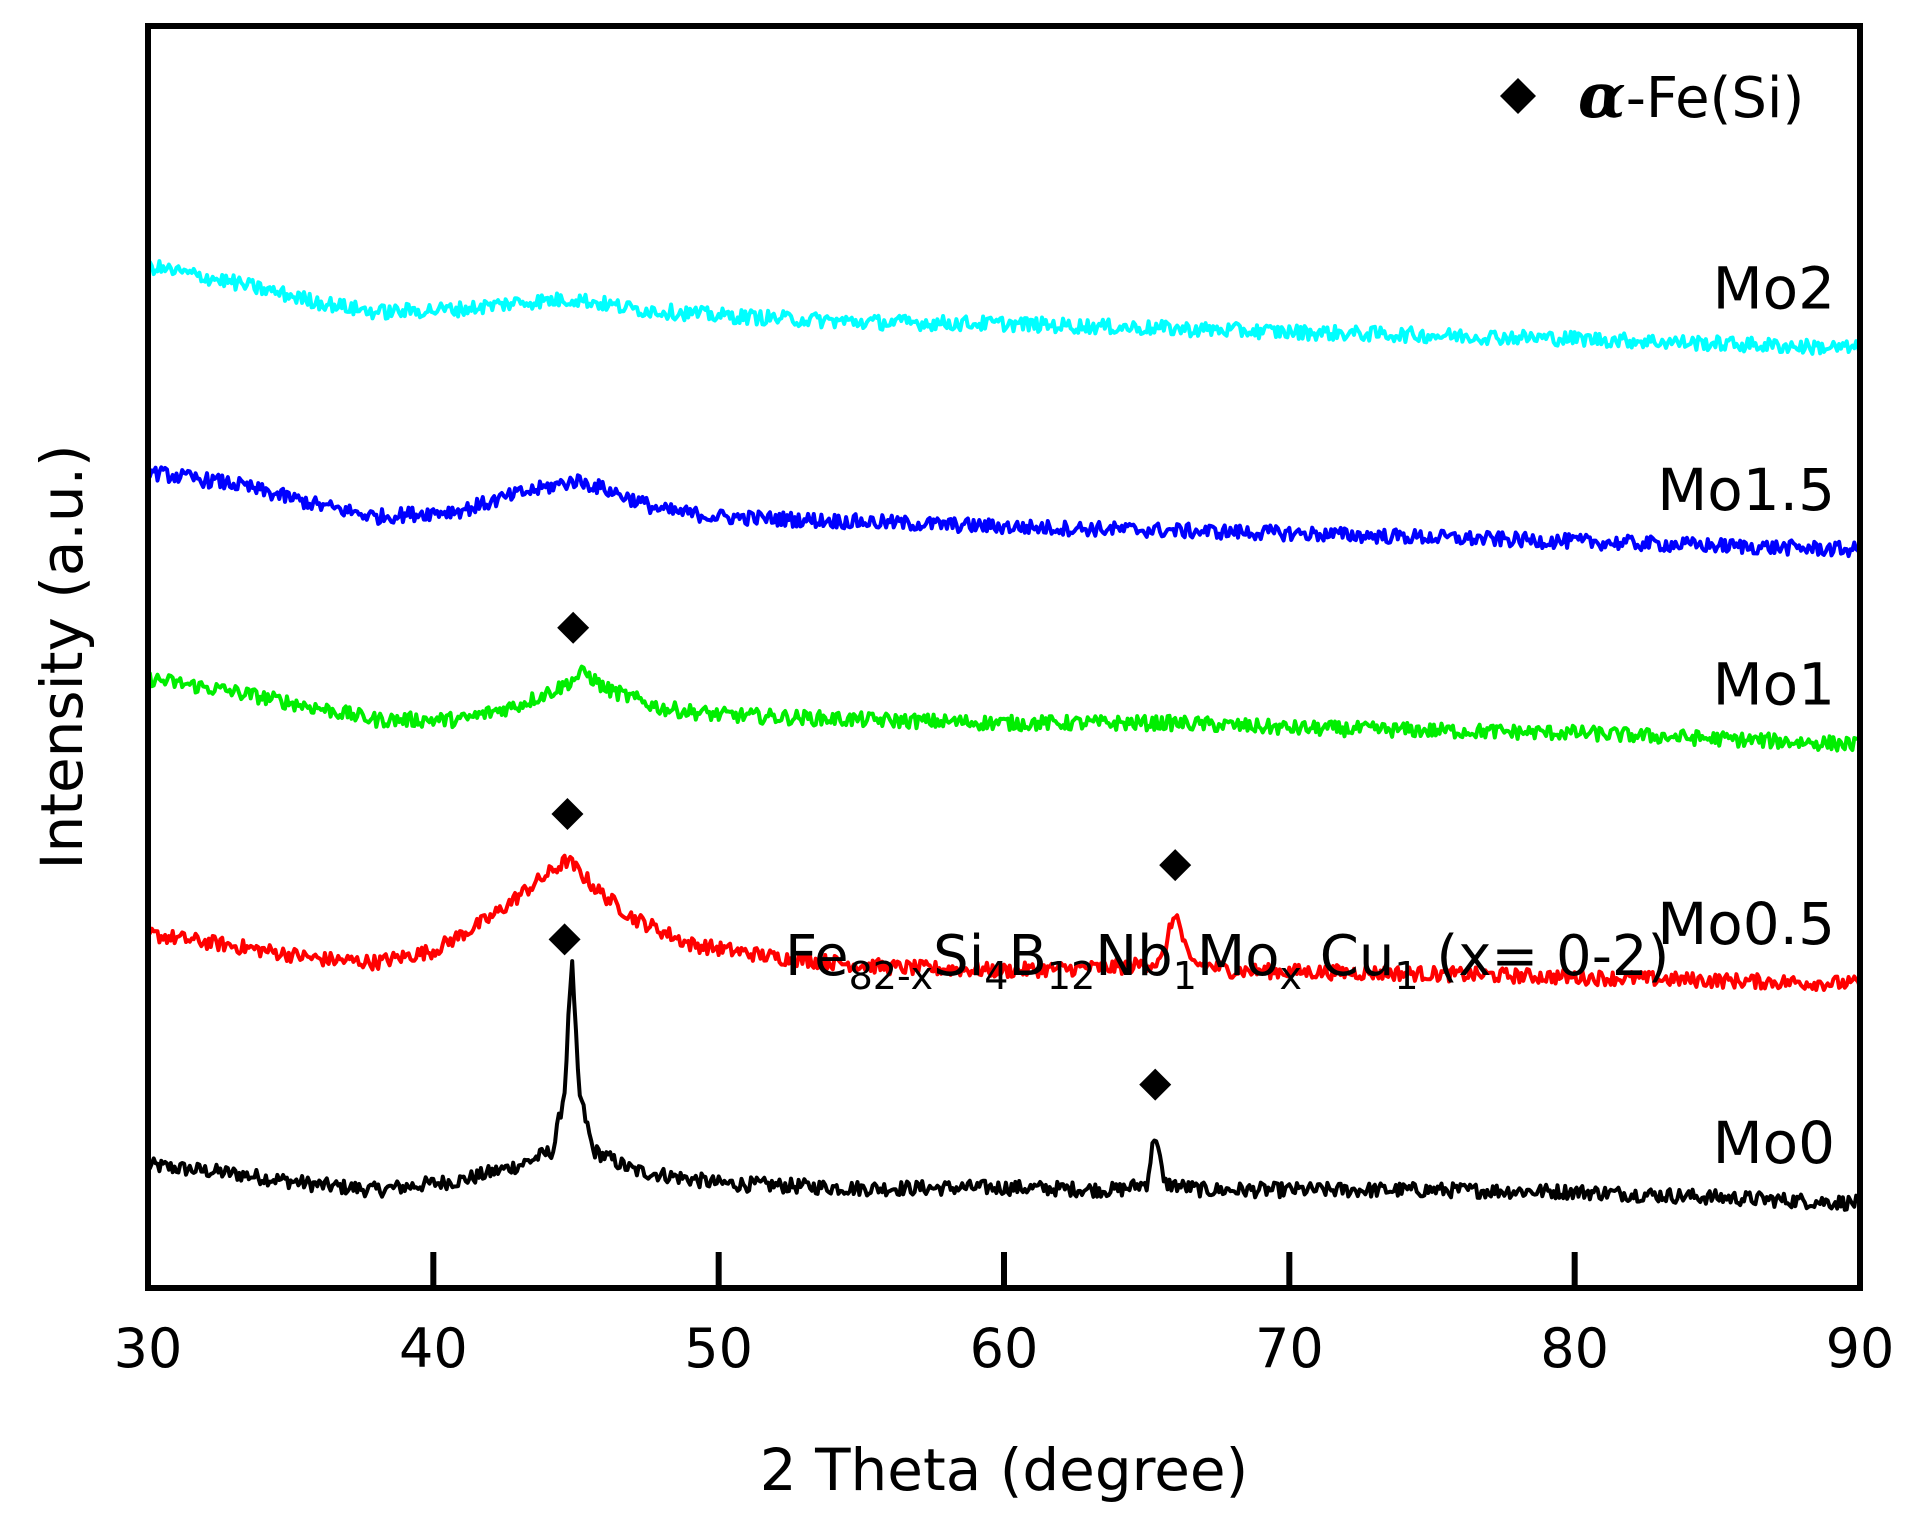 The height and width of the screenshot is (1530, 1906). I want to click on formula-part-1: 82-x, so click(891, 976).